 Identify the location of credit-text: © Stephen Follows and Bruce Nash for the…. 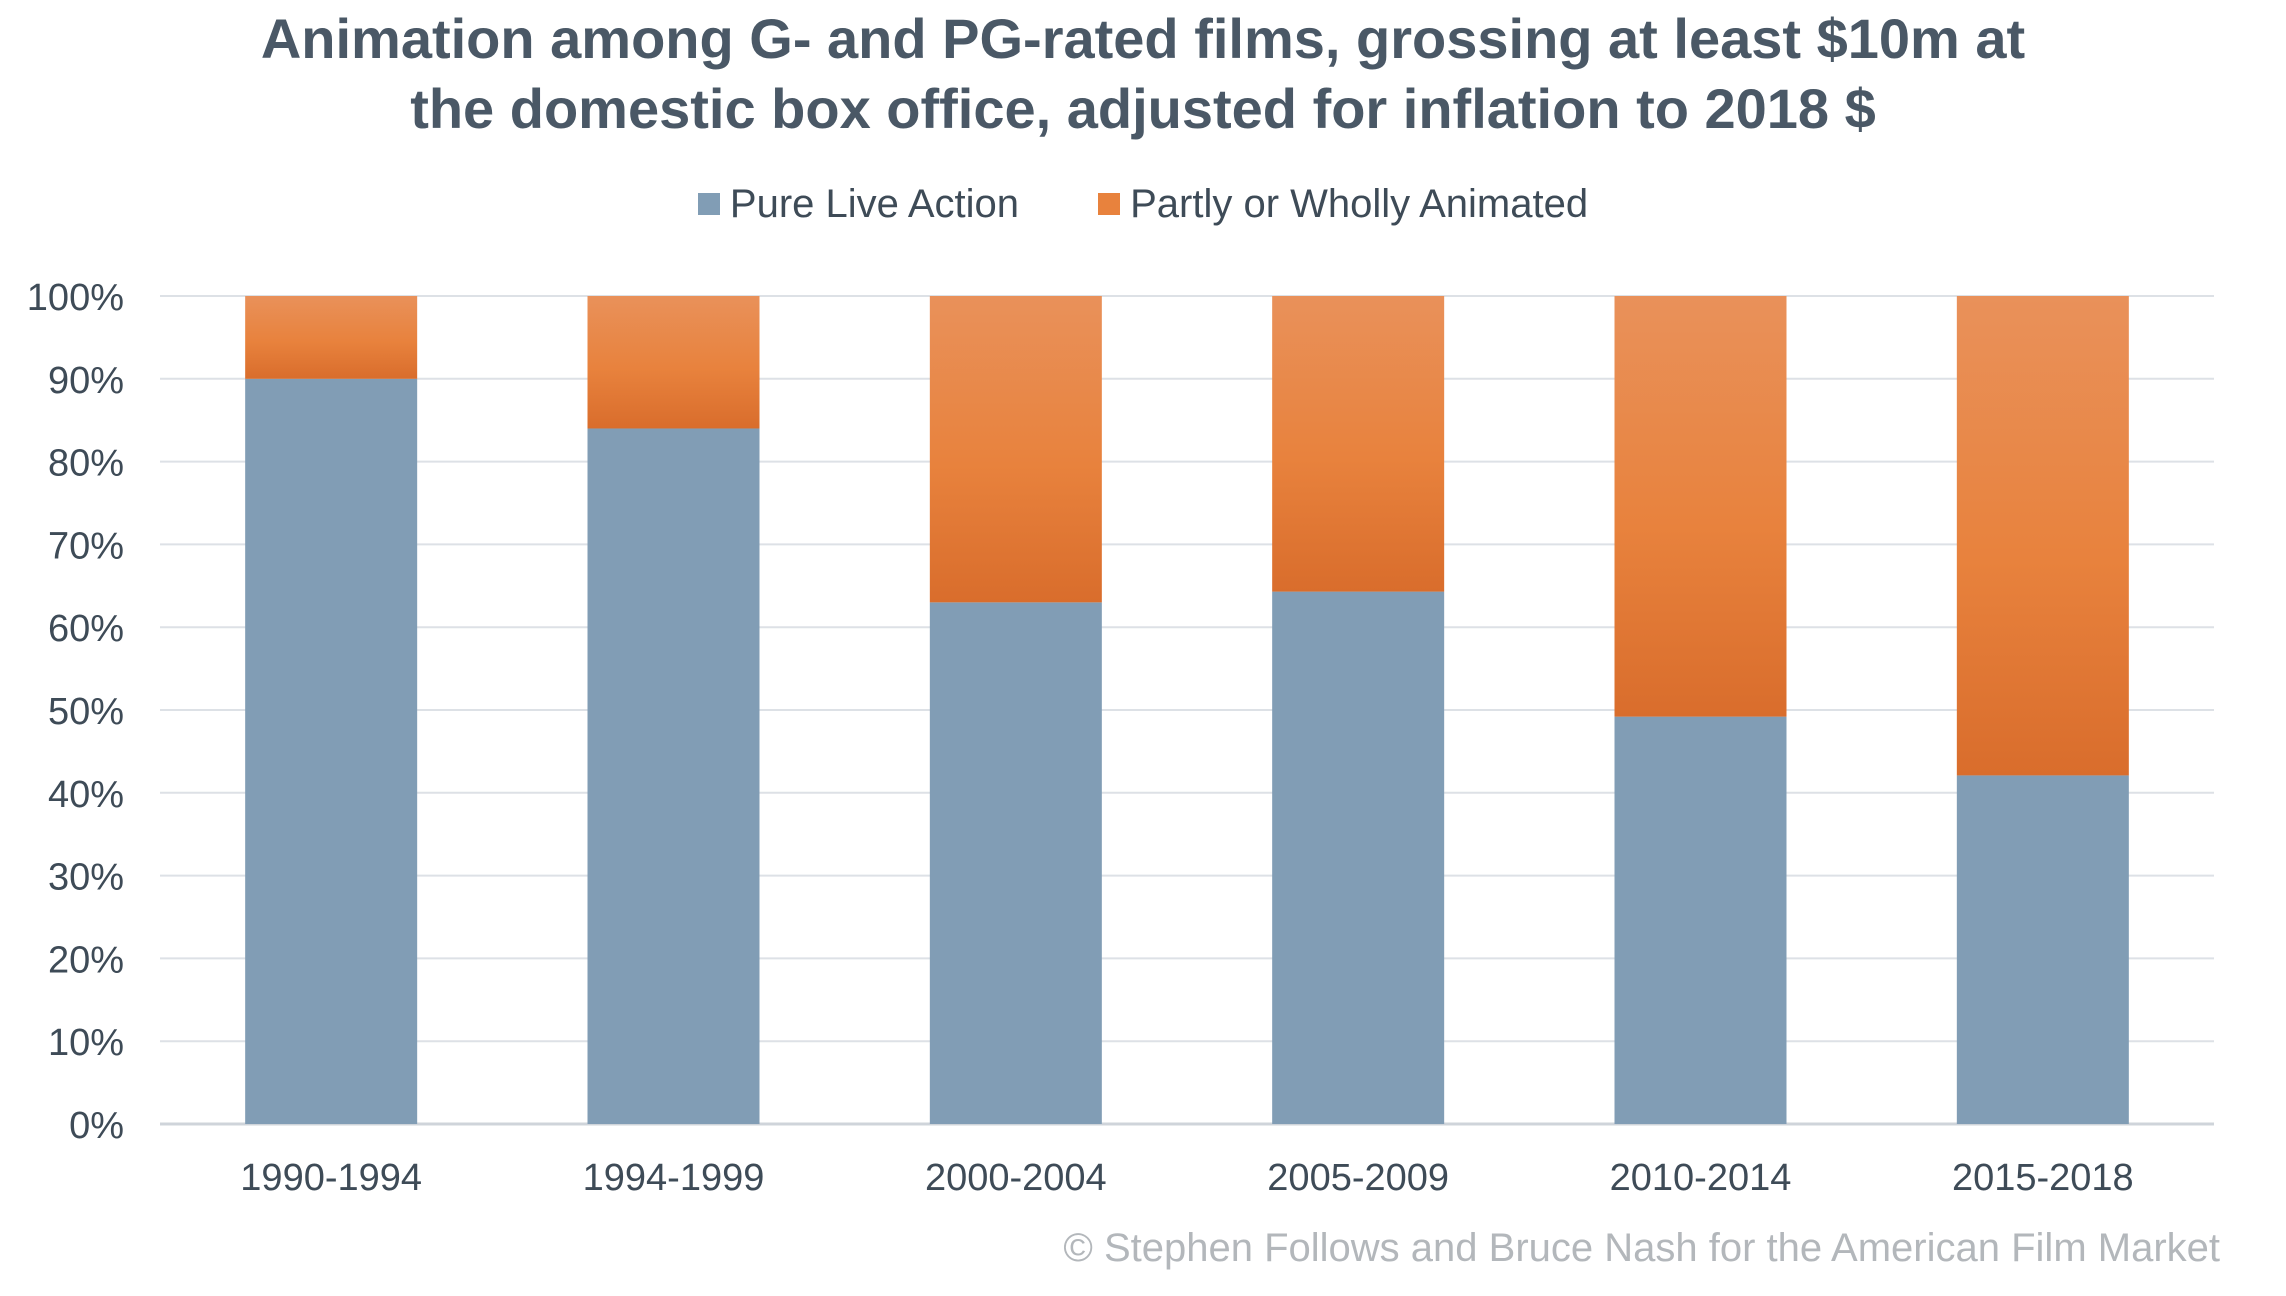
(1641, 1248).